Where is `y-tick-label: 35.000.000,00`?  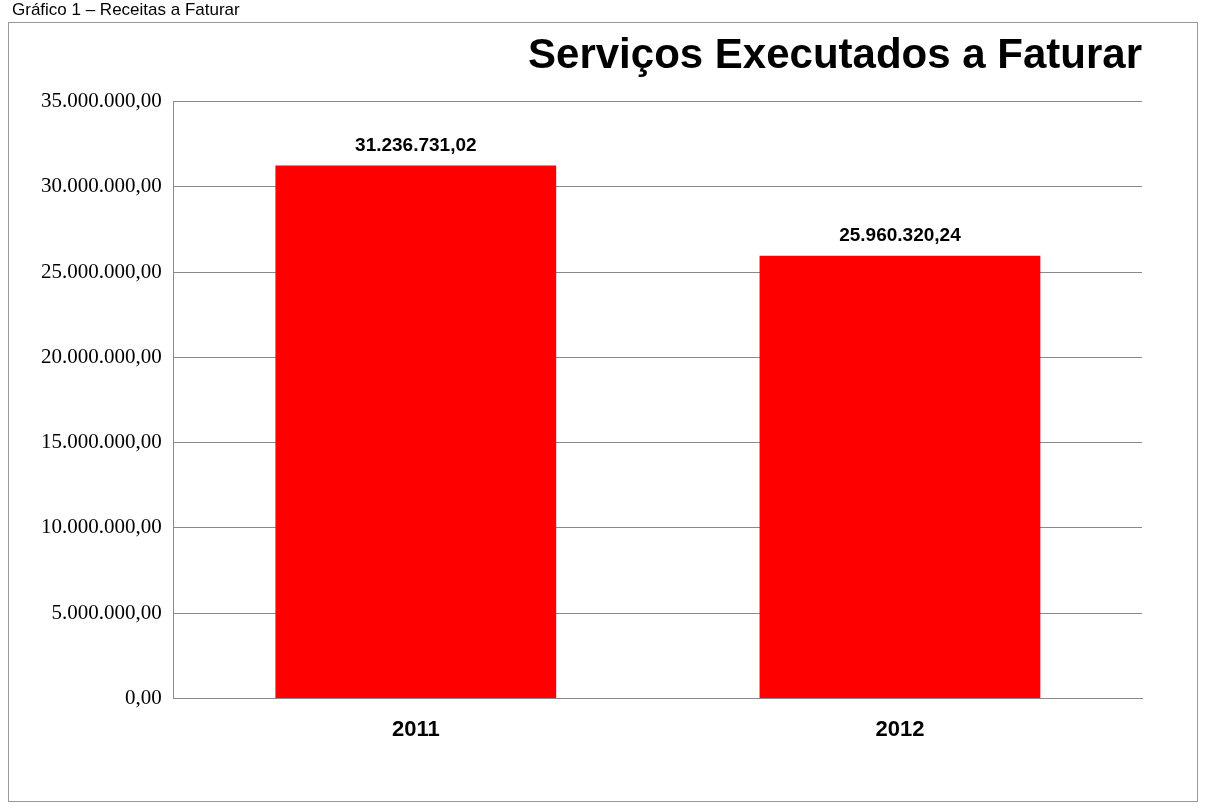 y-tick-label: 35.000.000,00 is located at coordinates (101, 99).